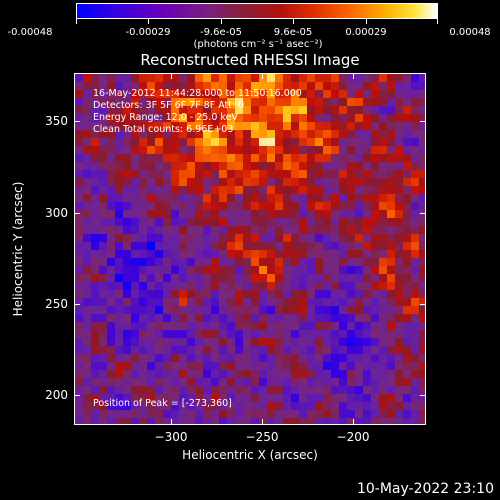 The height and width of the screenshot is (500, 500). What do you see at coordinates (262, 437) in the screenshot?
I see `x-tick-label: −250` at bounding box center [262, 437].